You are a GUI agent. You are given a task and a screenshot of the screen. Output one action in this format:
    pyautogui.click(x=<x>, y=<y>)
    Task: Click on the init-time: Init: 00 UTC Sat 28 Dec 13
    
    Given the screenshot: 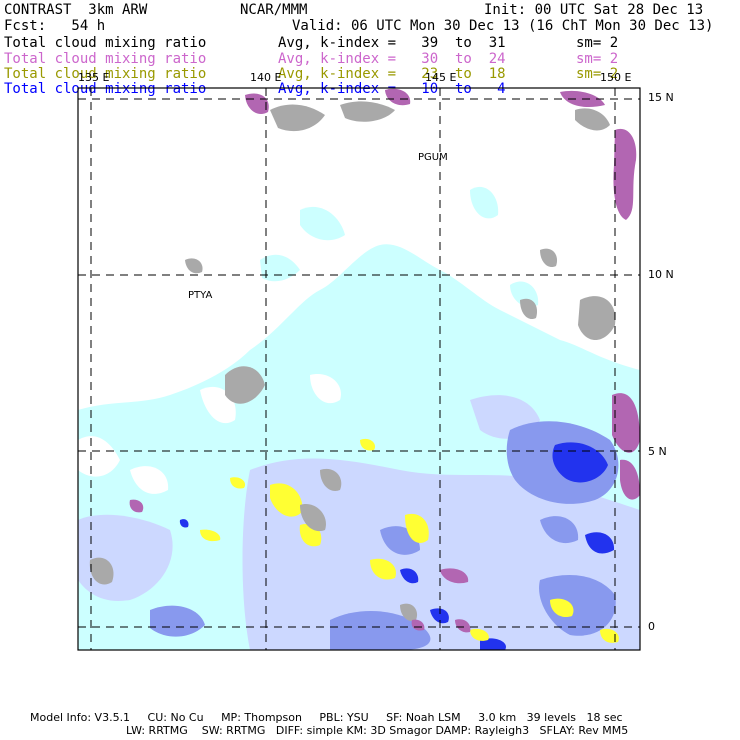 What is the action you would take?
    pyautogui.click(x=594, y=10)
    